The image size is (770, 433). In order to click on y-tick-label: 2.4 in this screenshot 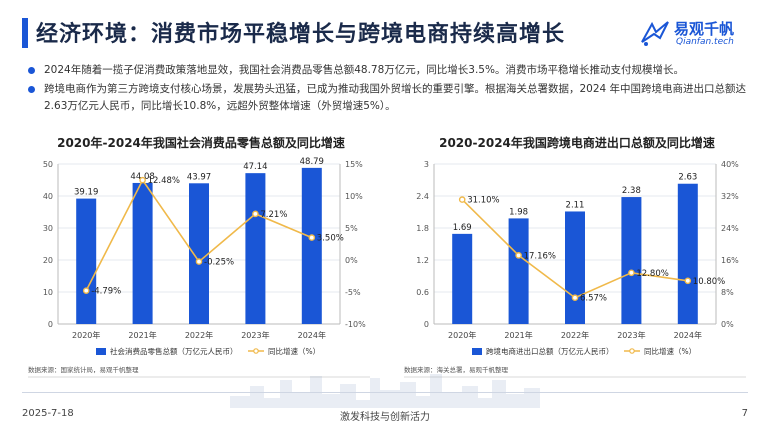, I will do `click(422, 196)`.